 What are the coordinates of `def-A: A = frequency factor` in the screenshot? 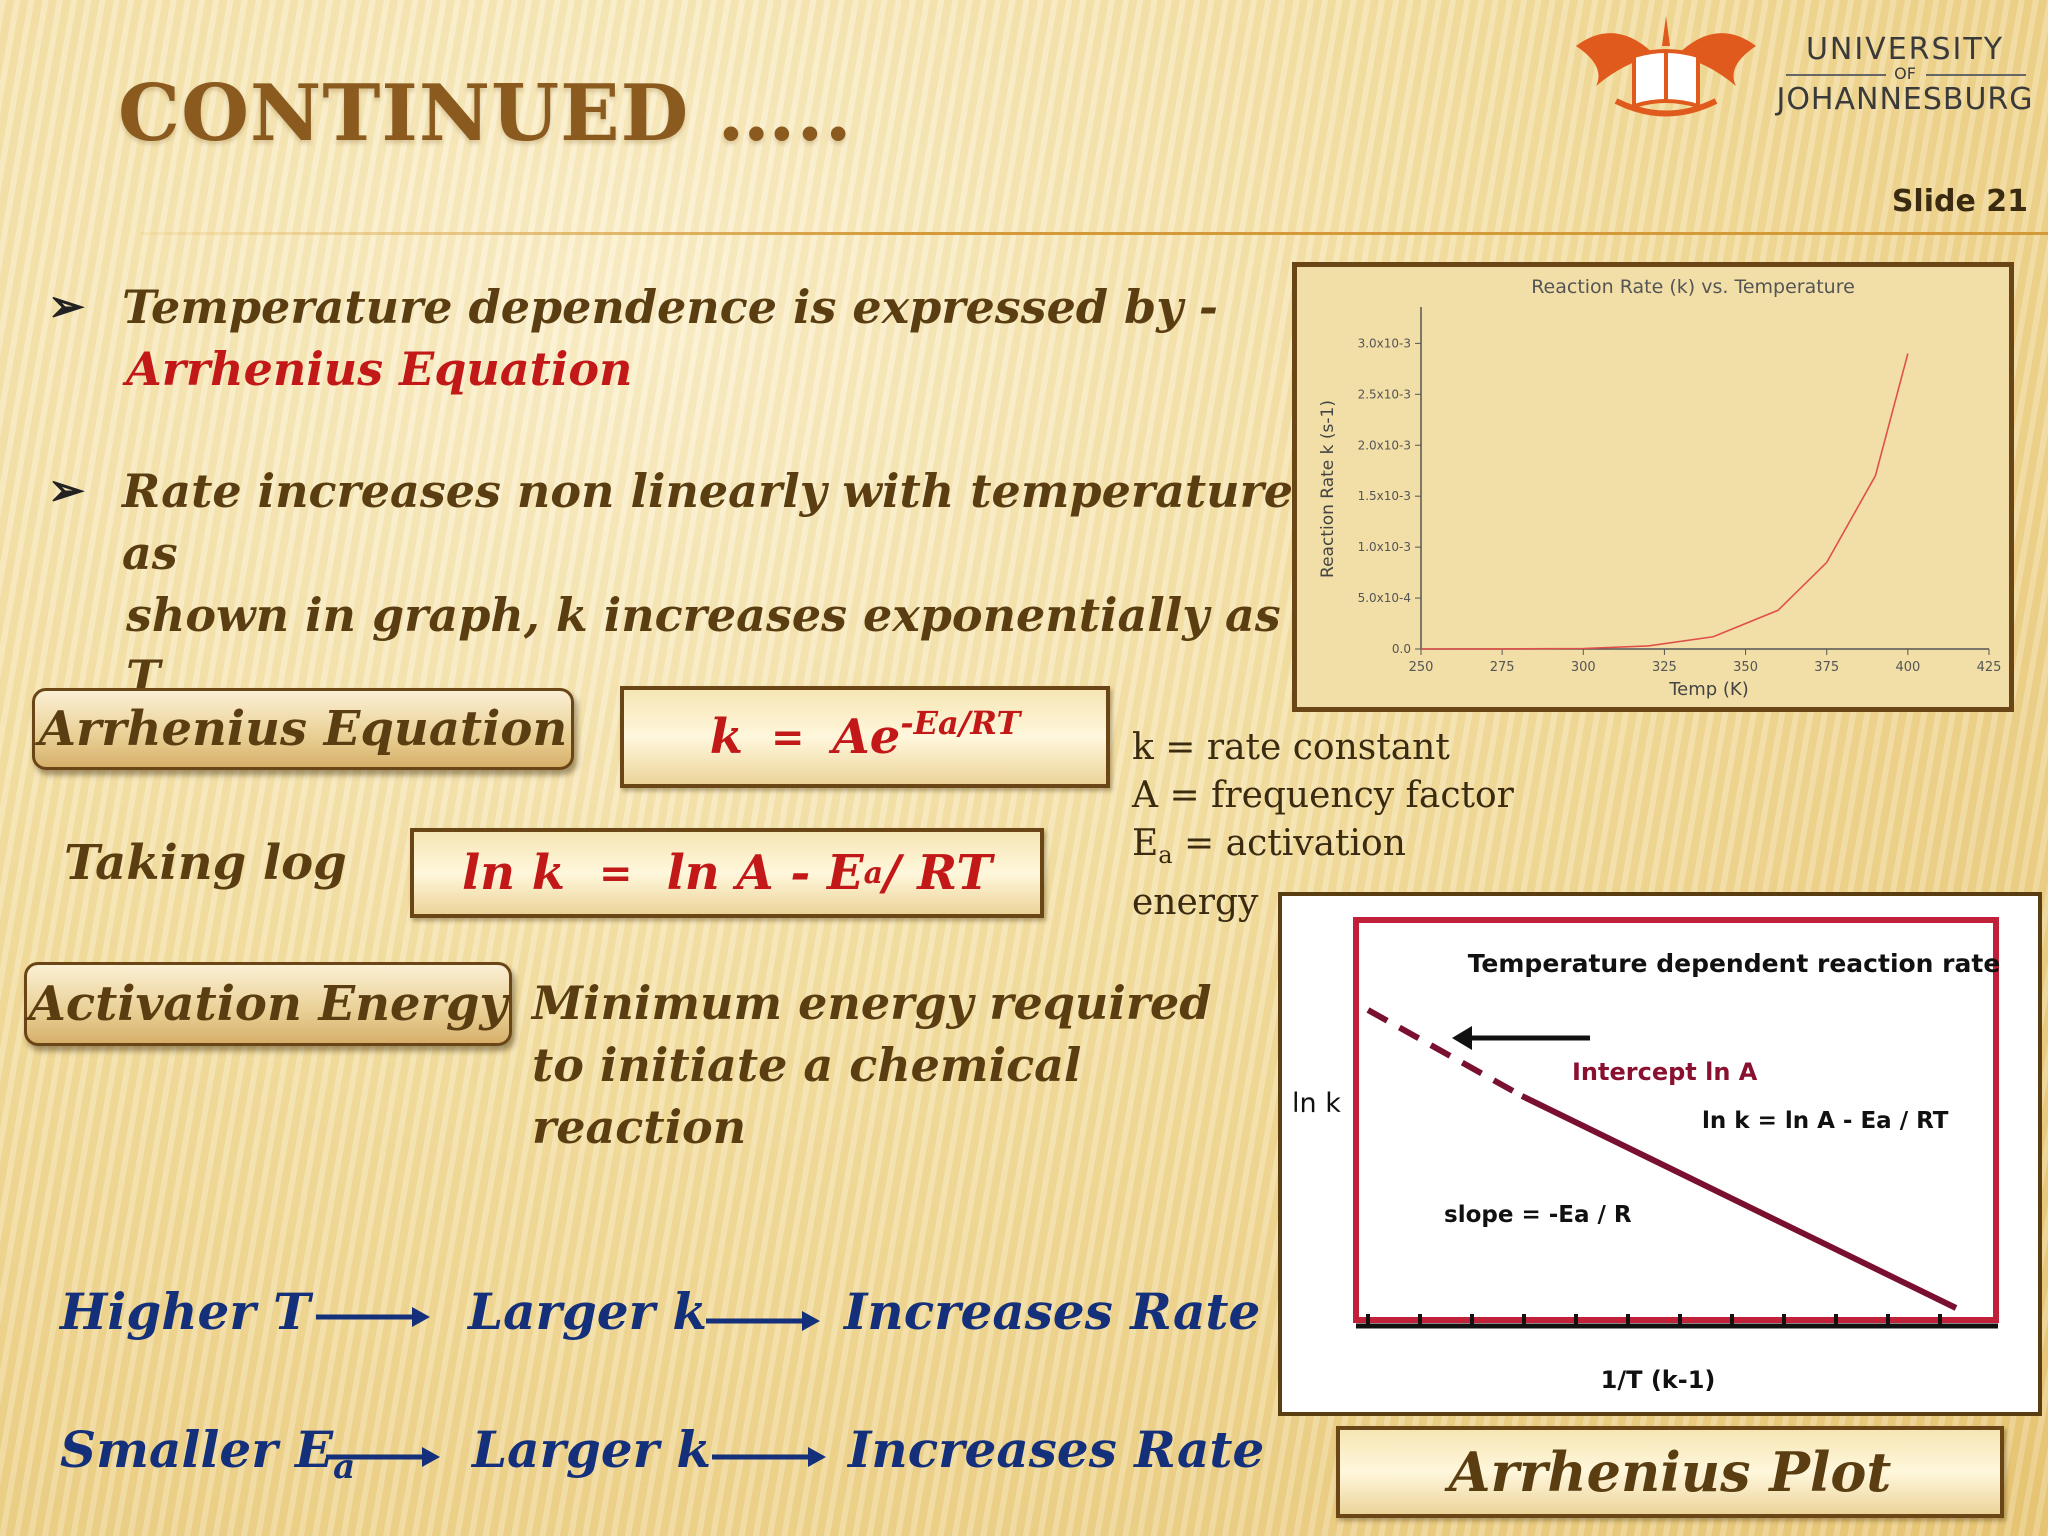 It's located at (1323, 795).